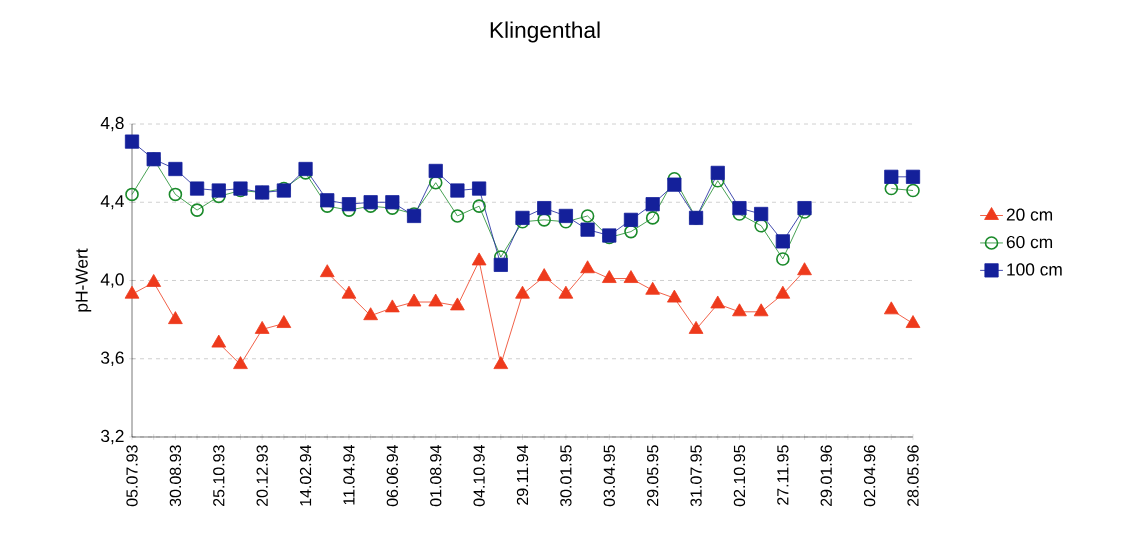 The width and height of the screenshot is (1127, 544). What do you see at coordinates (609, 476) in the screenshot?
I see `x-tick-label: 03.04.95` at bounding box center [609, 476].